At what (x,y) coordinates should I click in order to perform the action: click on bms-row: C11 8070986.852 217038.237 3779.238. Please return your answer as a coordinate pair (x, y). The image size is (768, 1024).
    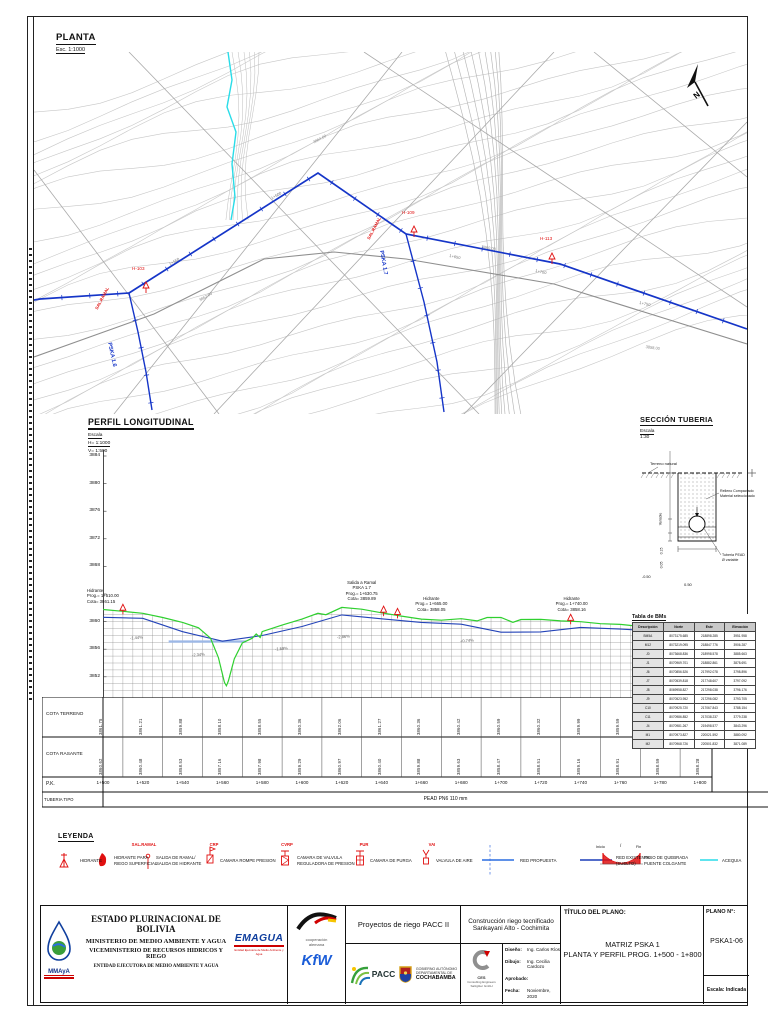
    Looking at the image, I should click on (694, 717).